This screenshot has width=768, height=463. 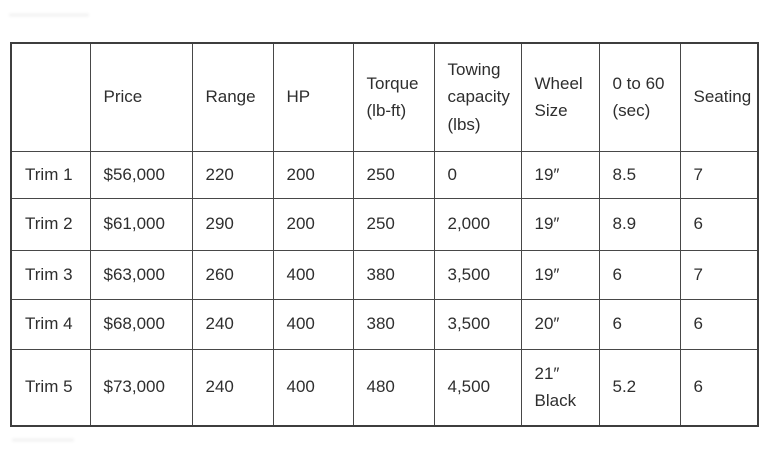 I want to click on table-row-trim-4: Trim 4 $68,000 240 400 380 3,500 20″ 6 6, so click(x=384, y=324).